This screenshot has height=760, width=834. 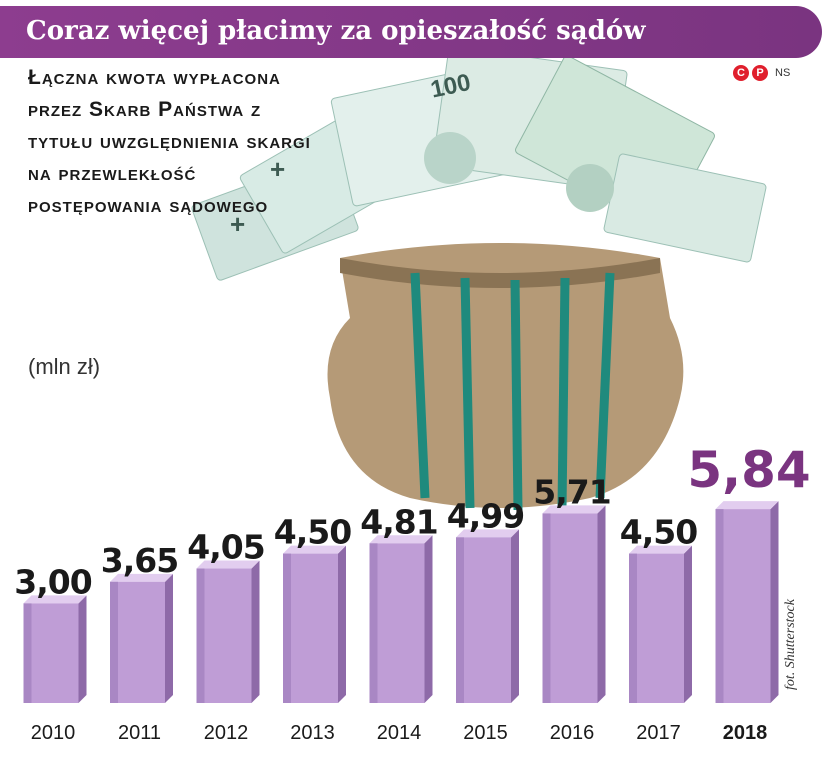 I want to click on x-tick-label-2011: 2011, so click(x=139, y=733).